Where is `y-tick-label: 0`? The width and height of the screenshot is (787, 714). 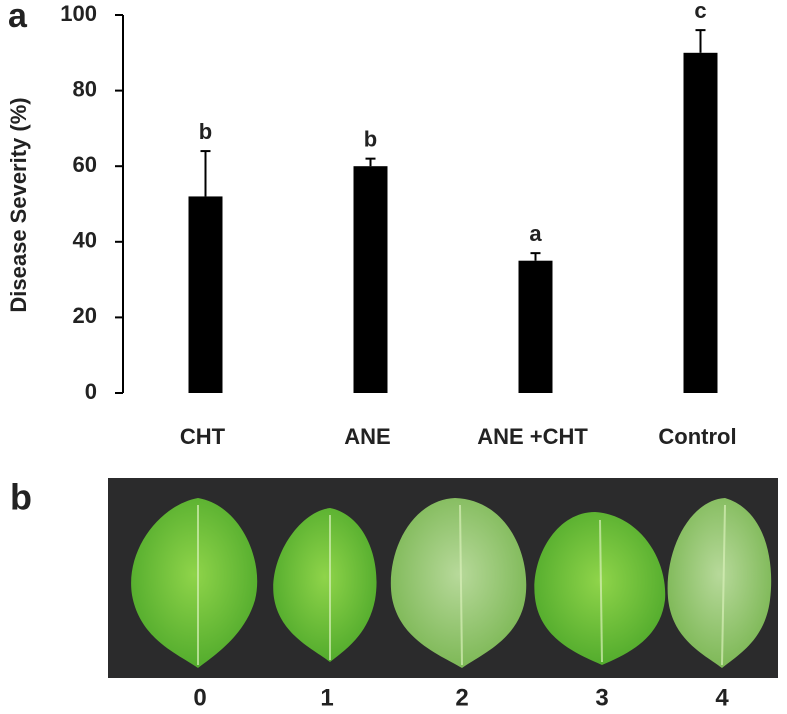
y-tick-label: 0 is located at coordinates (91, 391).